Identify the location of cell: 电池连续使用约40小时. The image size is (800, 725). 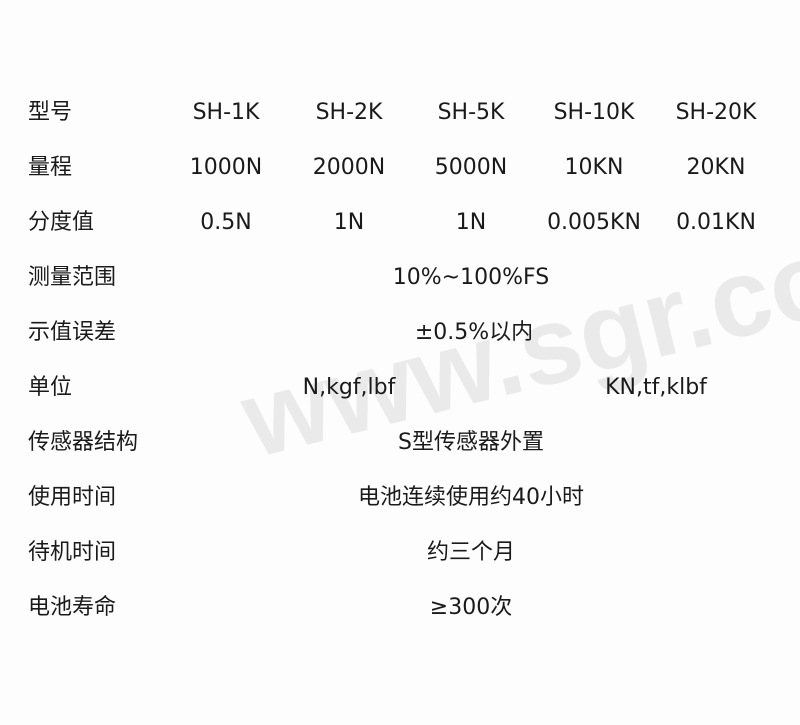
(471, 497).